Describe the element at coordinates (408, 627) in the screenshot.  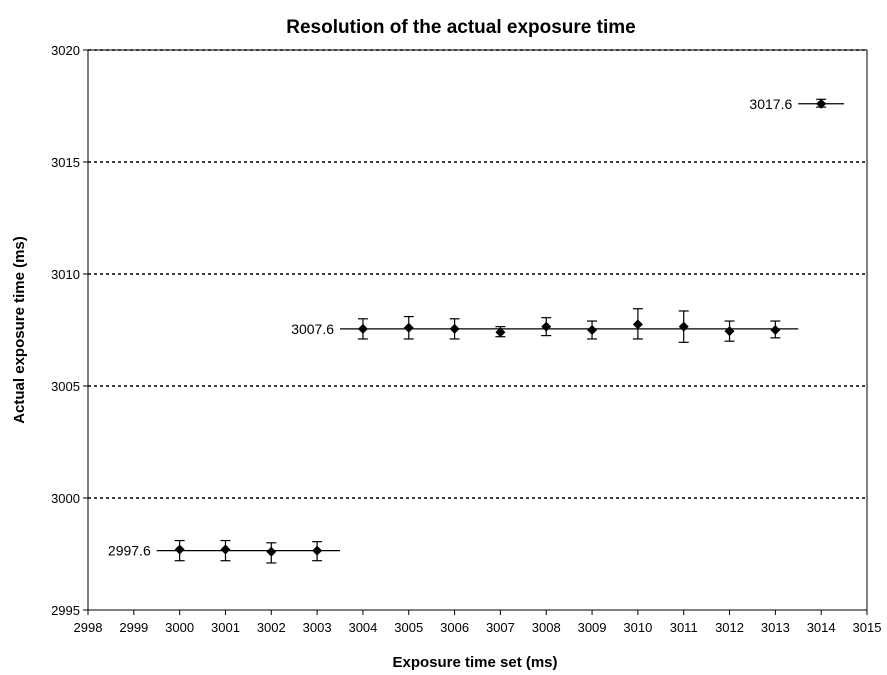
I see `x-tick-label: 3005` at that location.